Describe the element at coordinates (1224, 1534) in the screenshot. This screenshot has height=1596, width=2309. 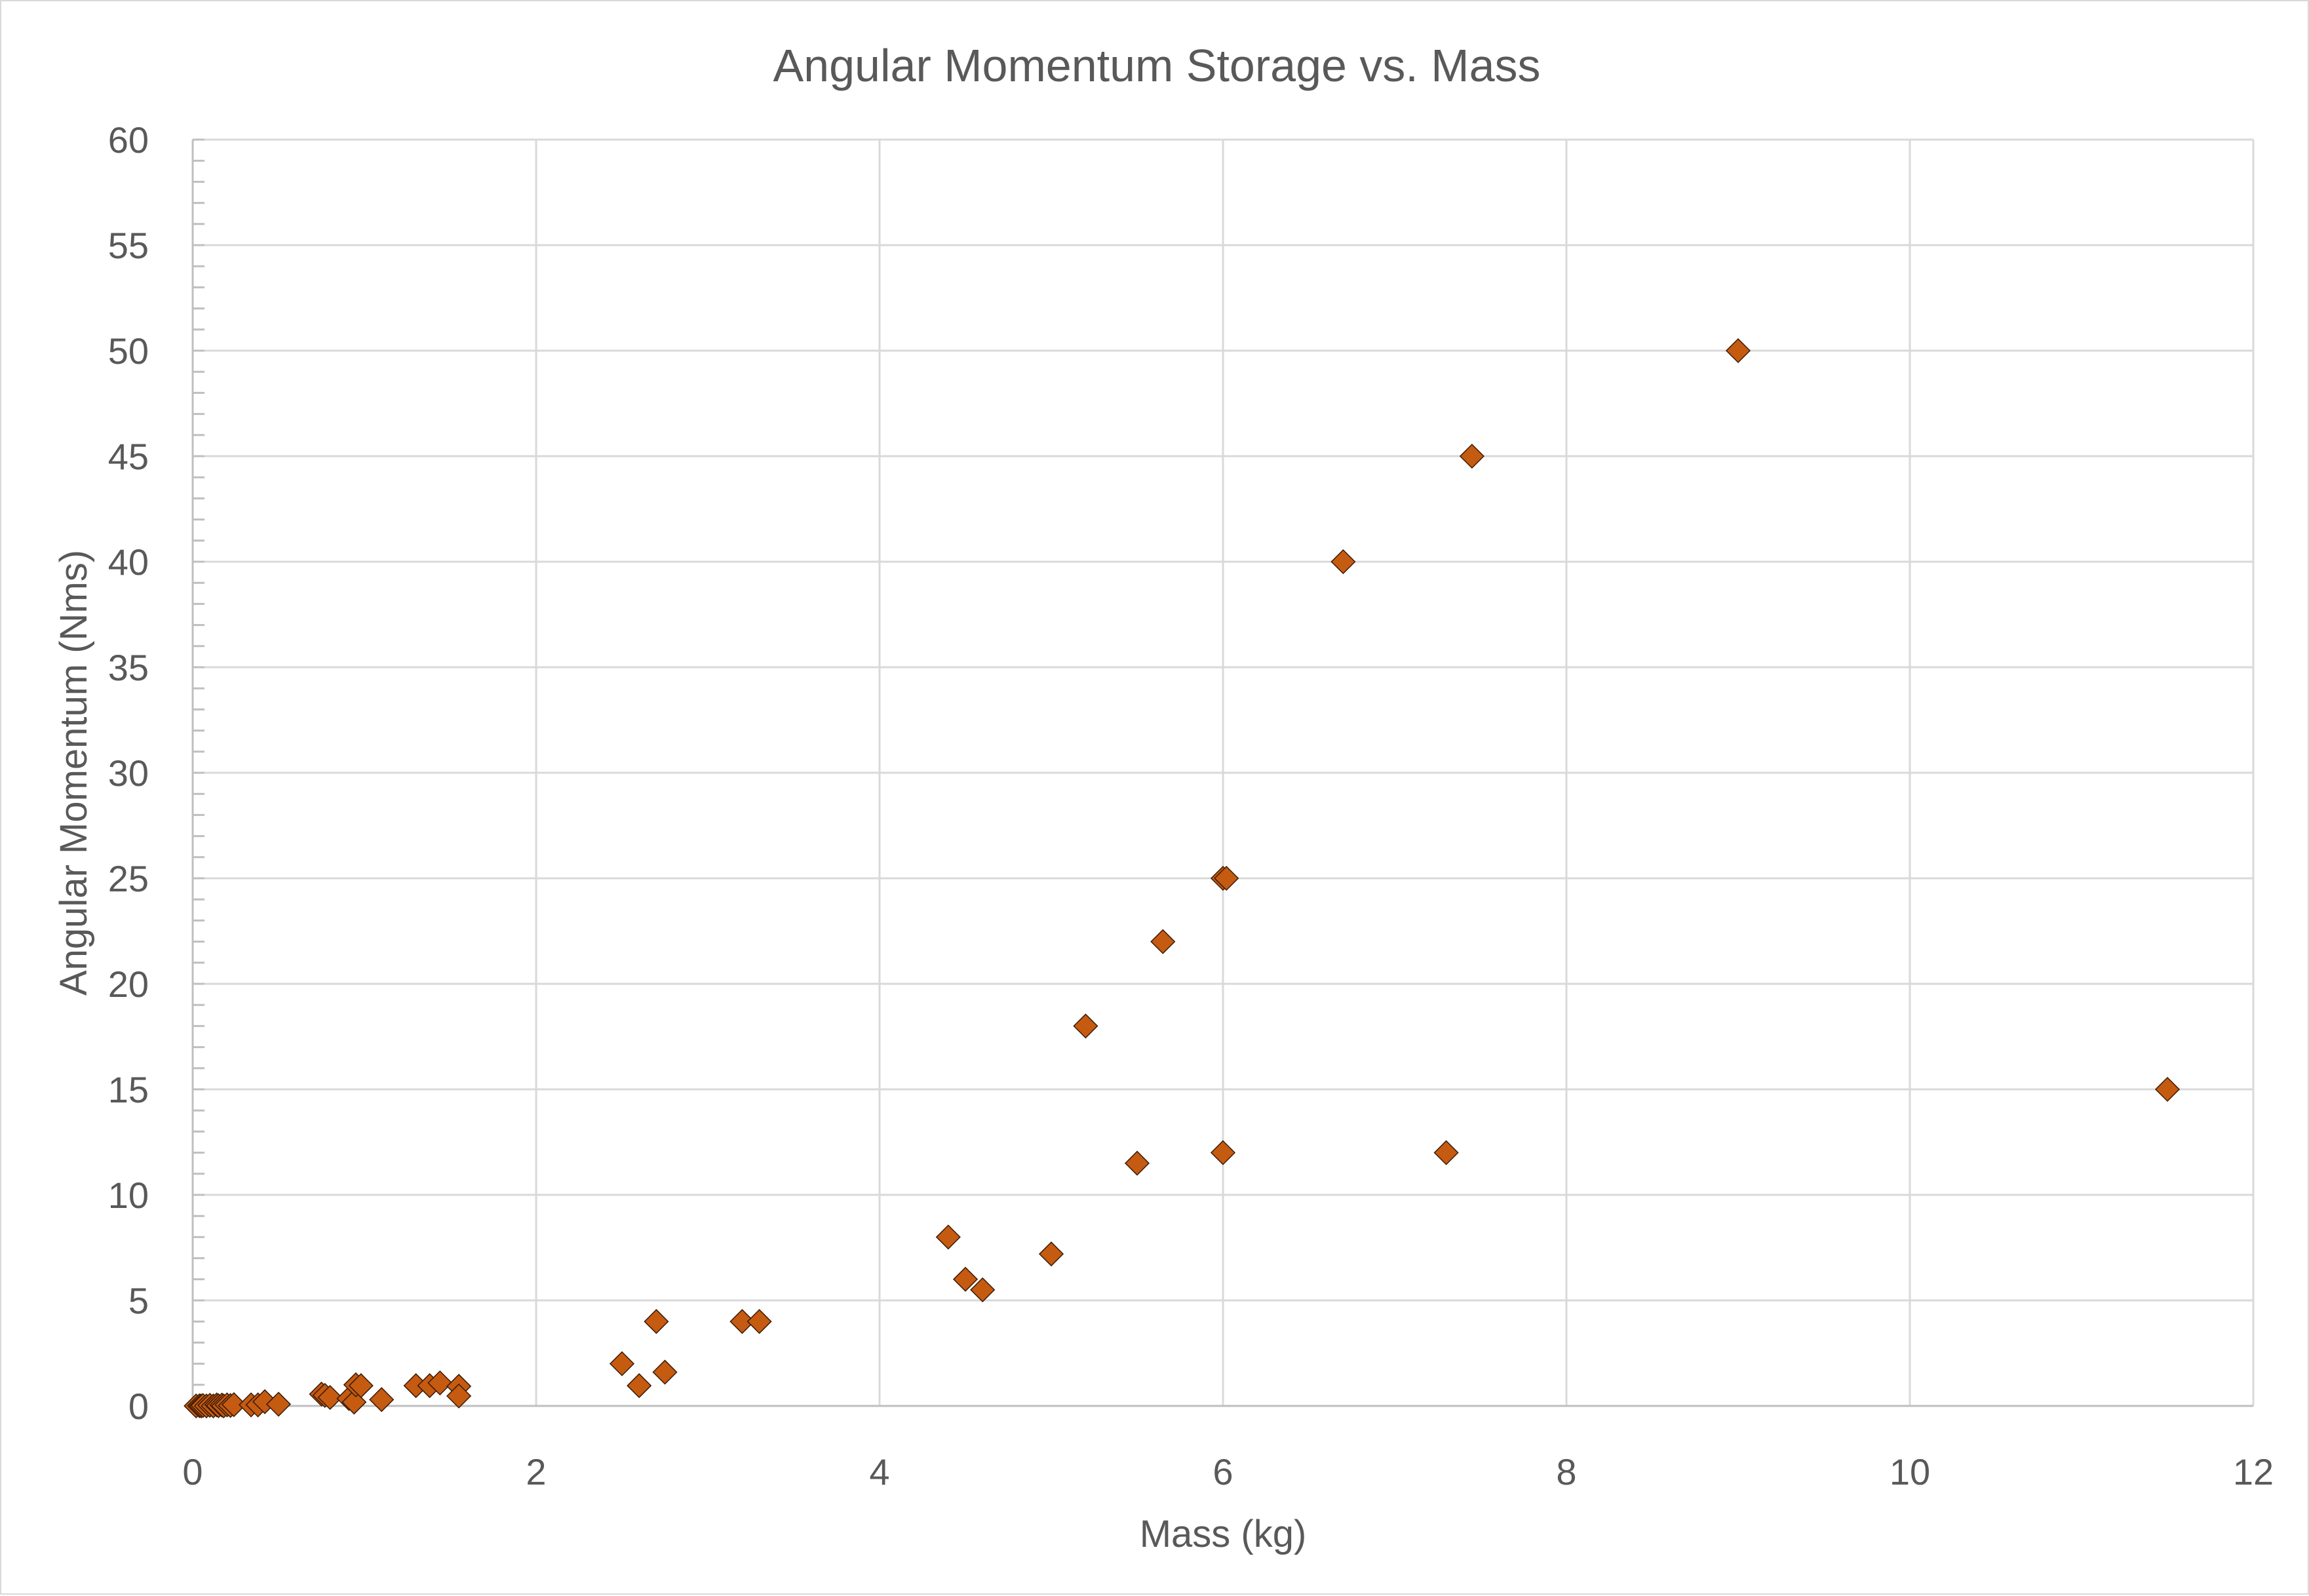
I see `x-axis-title: Mass (kg)` at that location.